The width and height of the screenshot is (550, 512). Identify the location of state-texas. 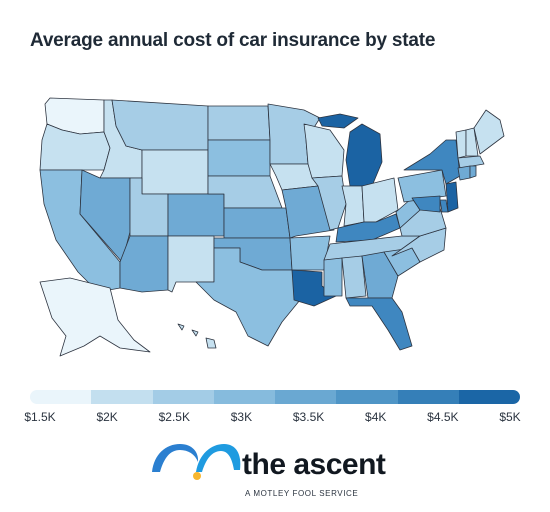
(248, 297).